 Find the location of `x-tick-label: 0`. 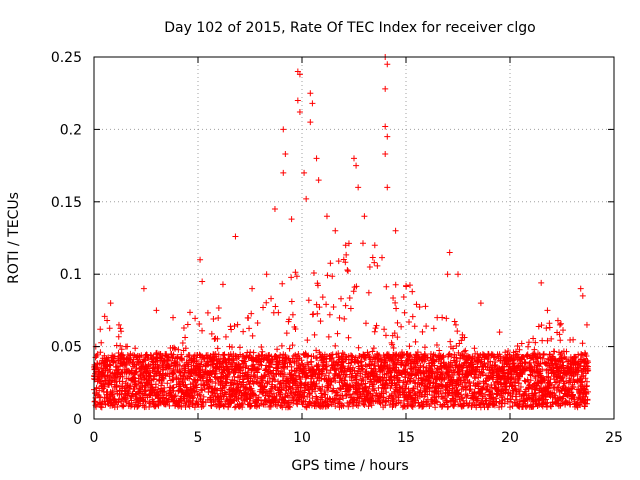

x-tick-label: 0 is located at coordinates (94, 438).